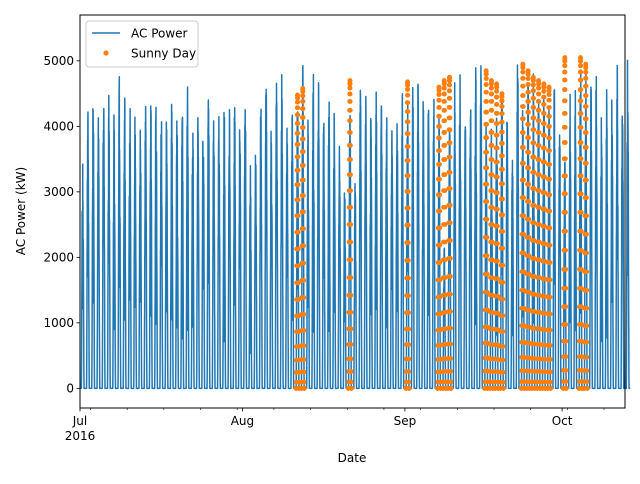 This screenshot has height=484, width=640. What do you see at coordinates (58, 126) in the screenshot?
I see `y-tick-label: 4000` at bounding box center [58, 126].